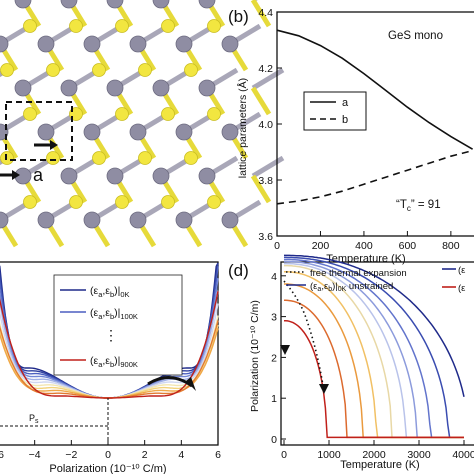  I want to click on y-tick-label: 3, so click(274, 318).